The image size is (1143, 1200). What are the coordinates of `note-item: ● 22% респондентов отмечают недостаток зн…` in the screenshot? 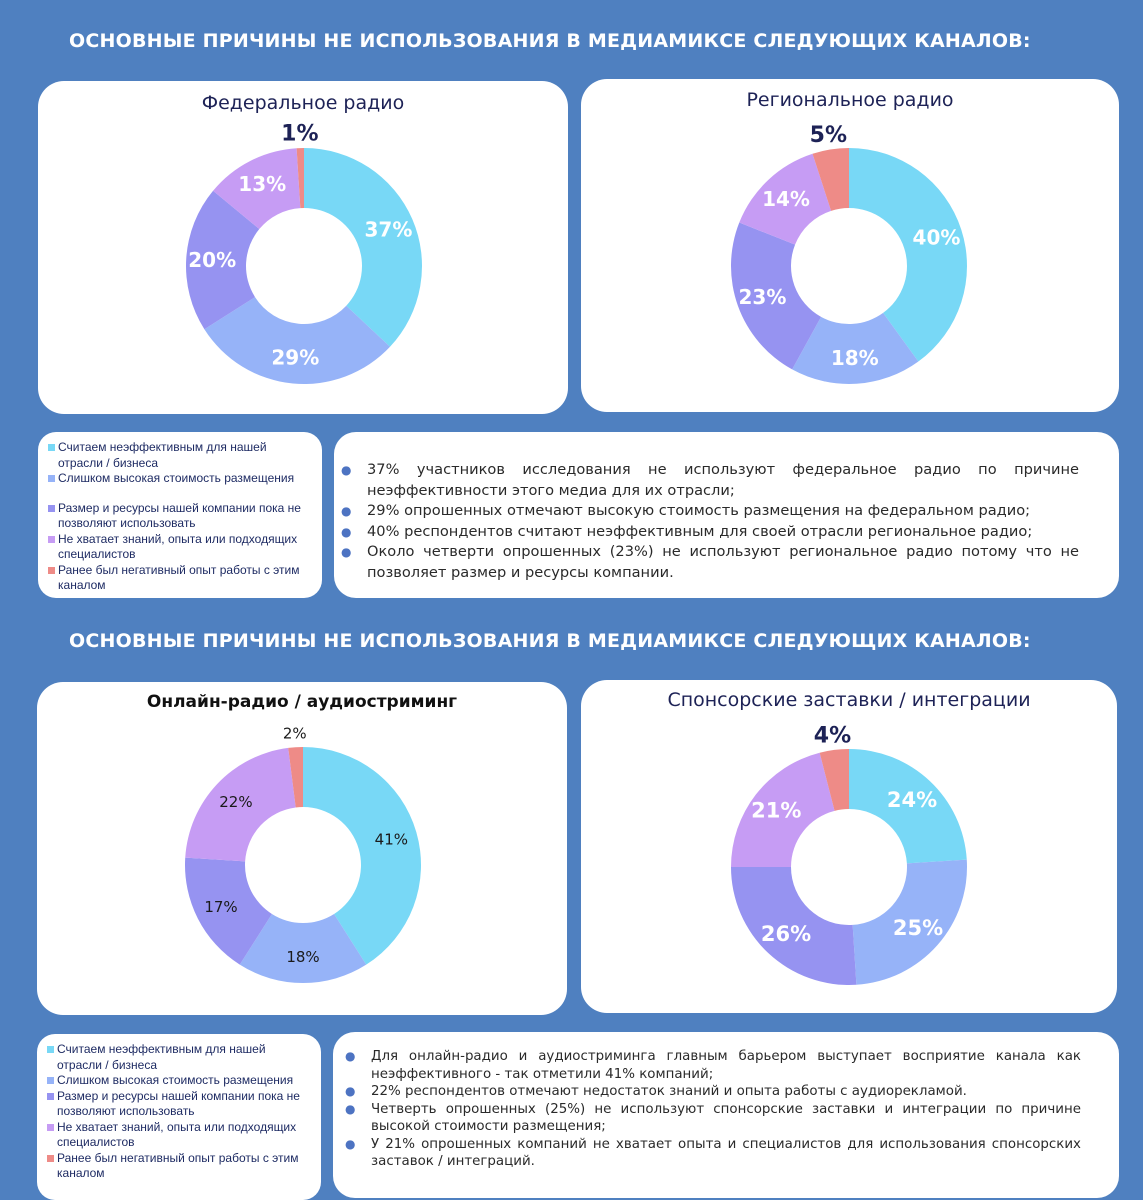 It's located at (713, 1092).